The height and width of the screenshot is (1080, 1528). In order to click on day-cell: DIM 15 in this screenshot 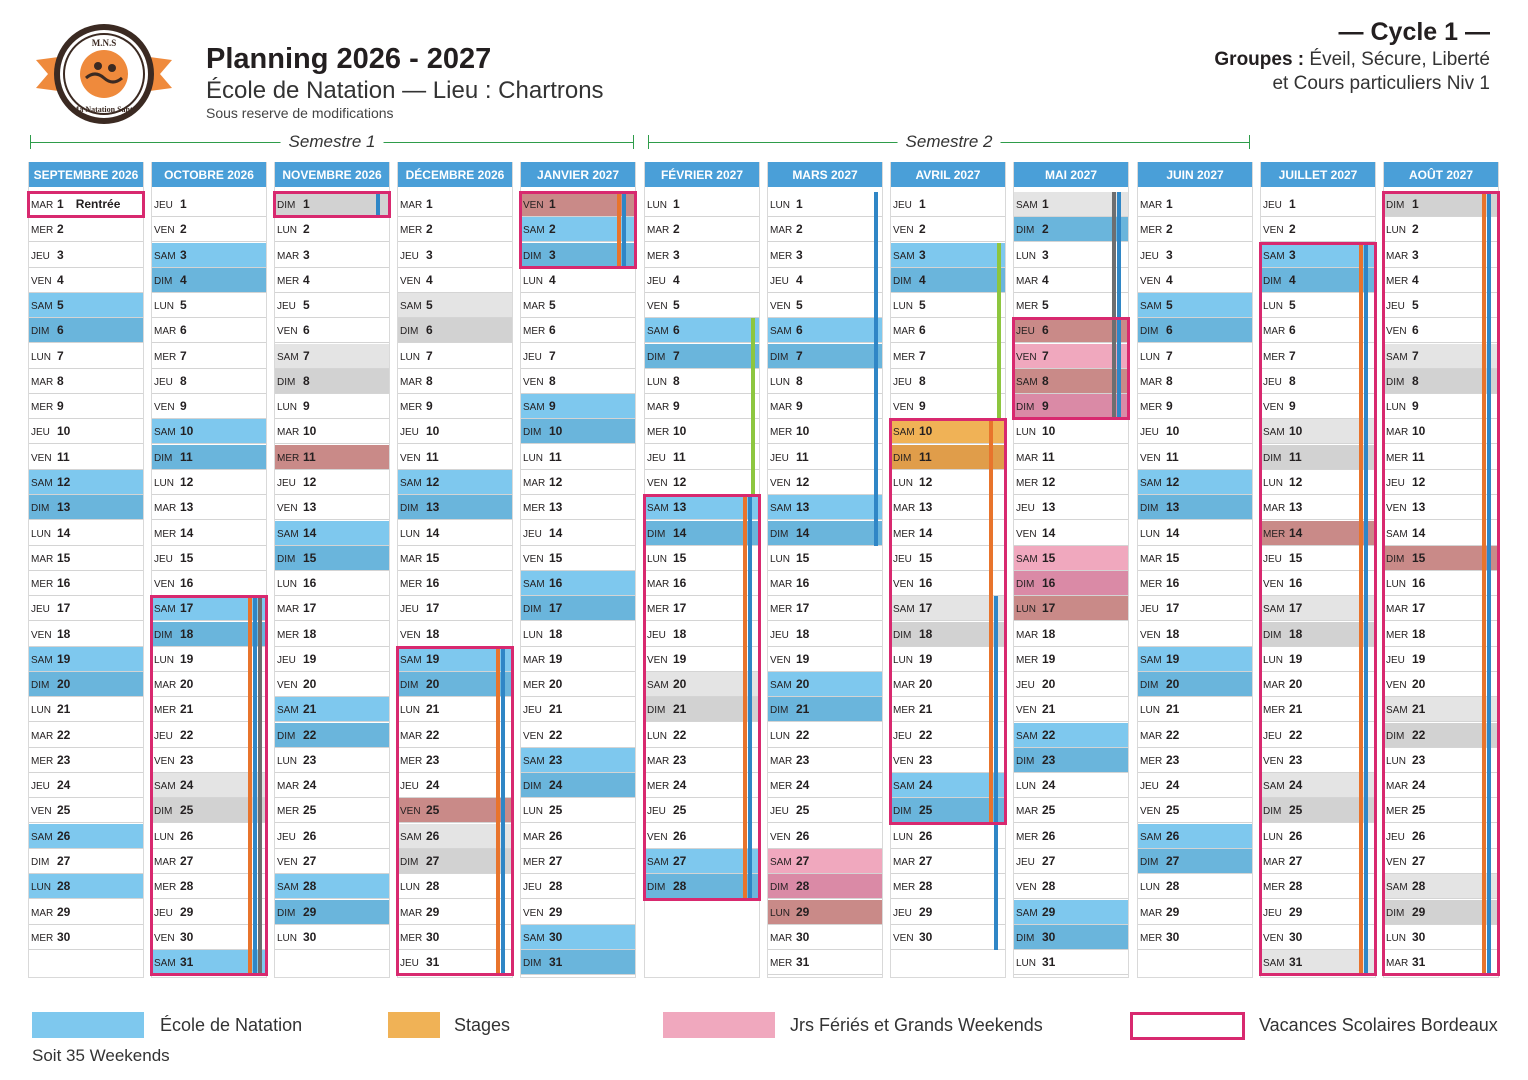, I will do `click(1441, 558)`.